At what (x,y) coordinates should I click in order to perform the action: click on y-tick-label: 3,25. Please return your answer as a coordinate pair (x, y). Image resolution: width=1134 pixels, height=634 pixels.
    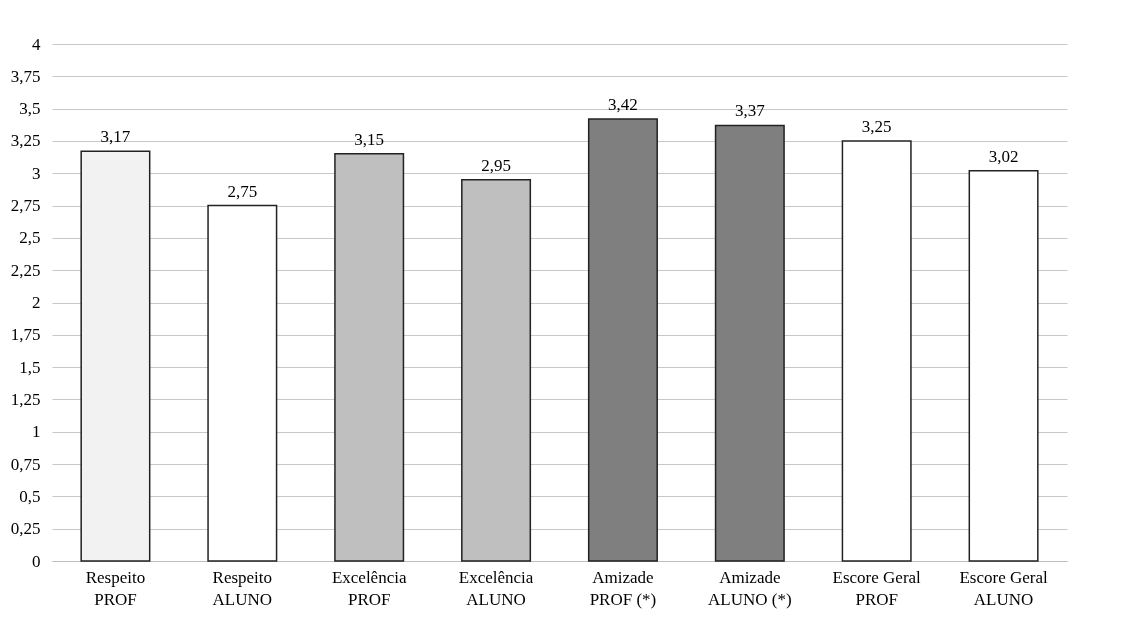
    Looking at the image, I should click on (25, 141).